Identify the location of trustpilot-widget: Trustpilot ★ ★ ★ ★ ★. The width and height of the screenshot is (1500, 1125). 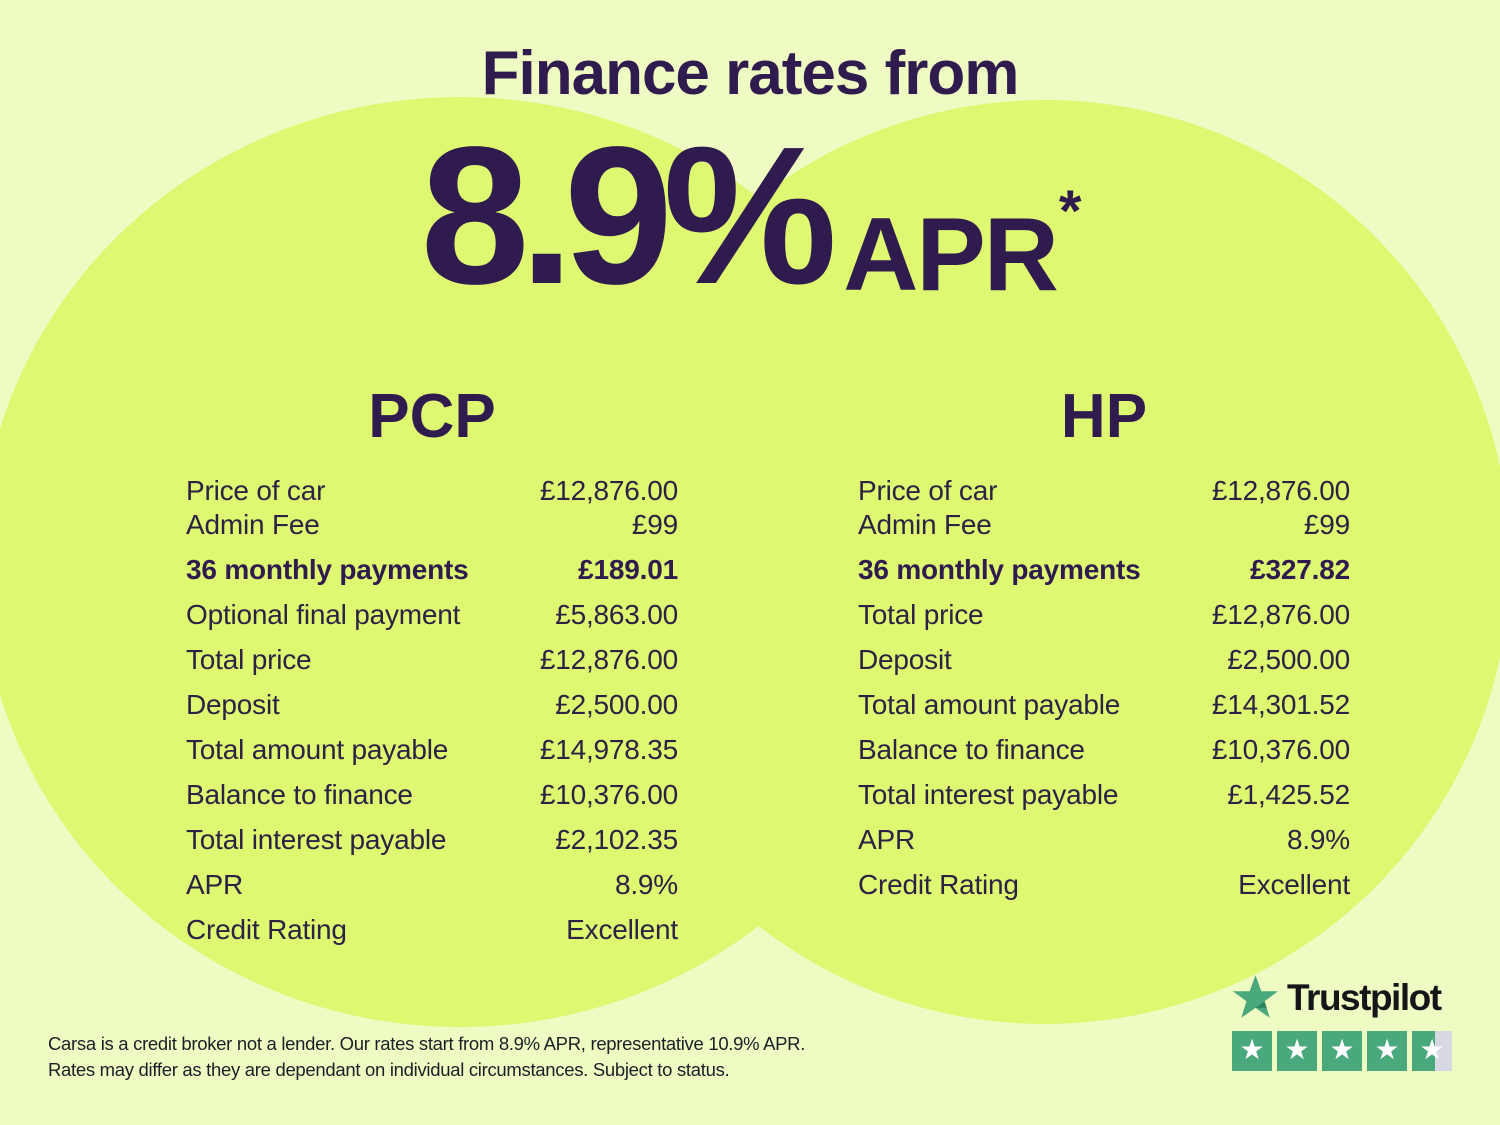
(1342, 1023).